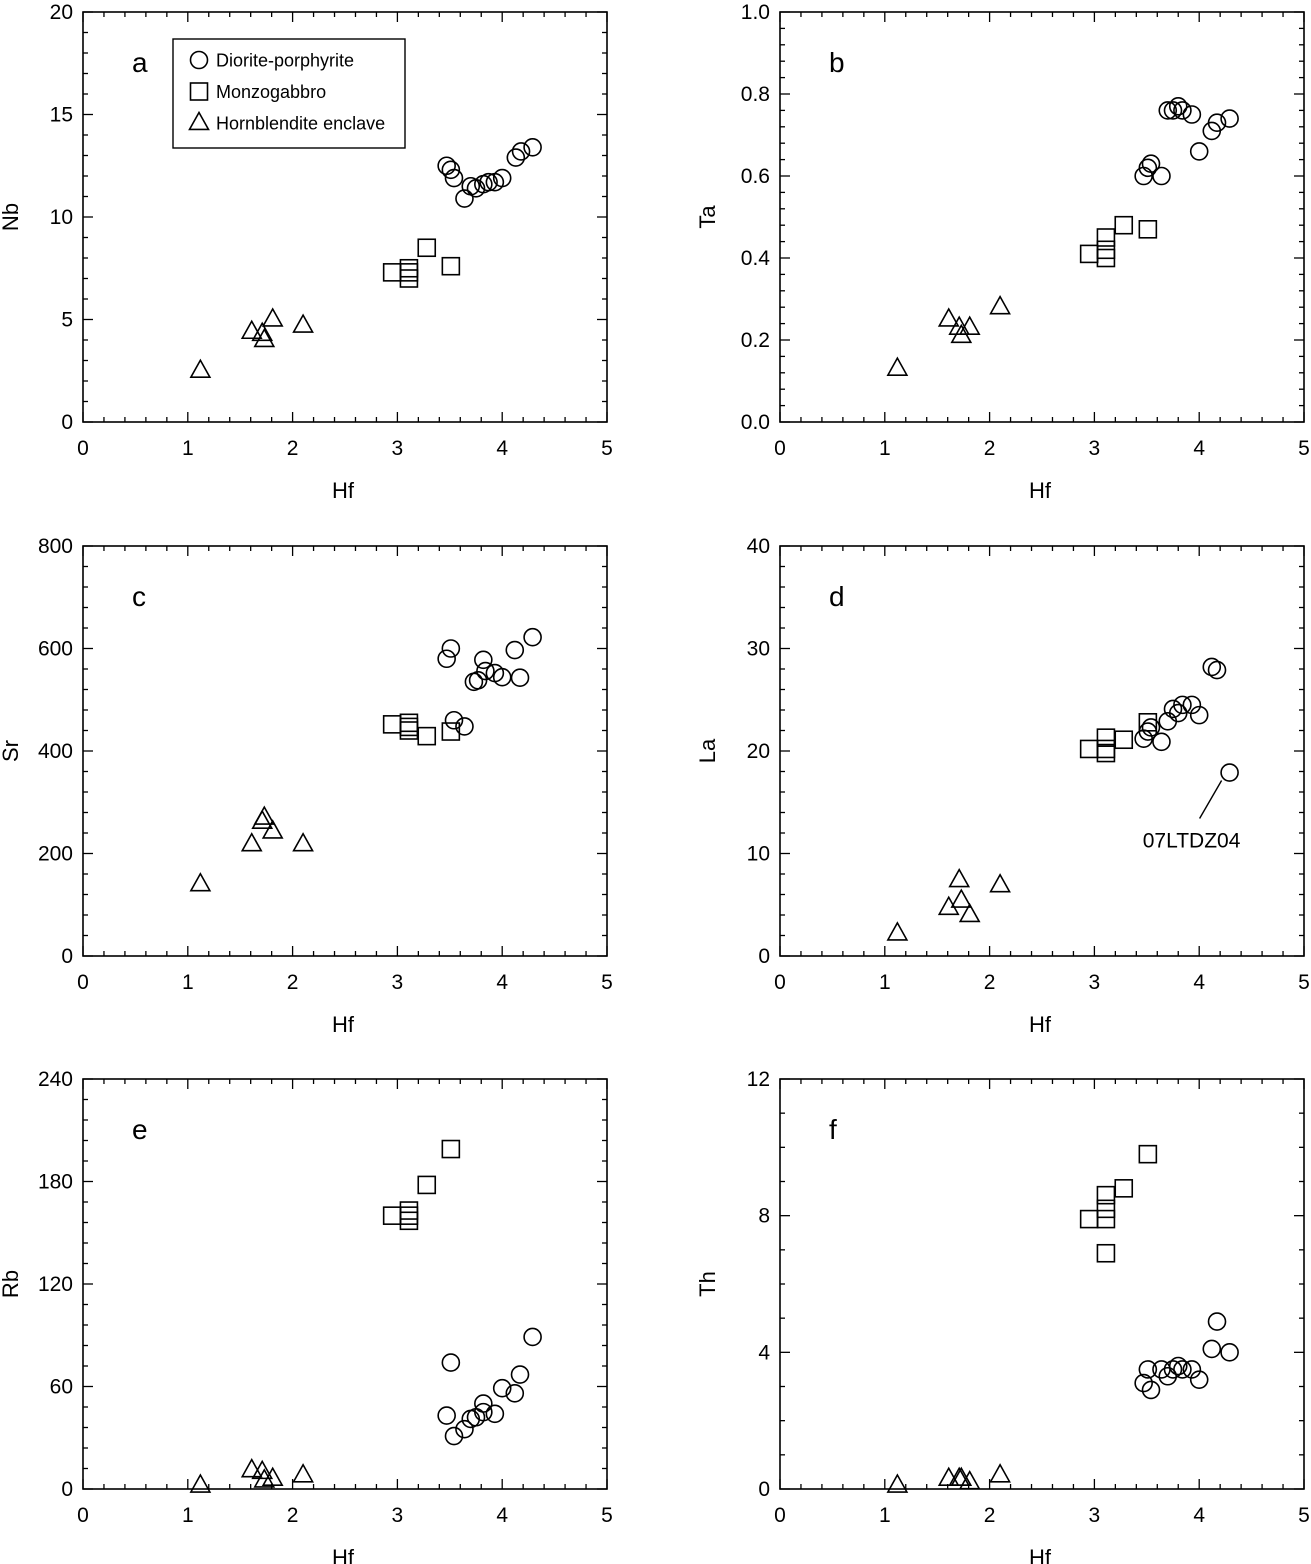 The height and width of the screenshot is (1564, 1311). Describe the element at coordinates (140, 1129) in the screenshot. I see `panel-letter: e` at that location.